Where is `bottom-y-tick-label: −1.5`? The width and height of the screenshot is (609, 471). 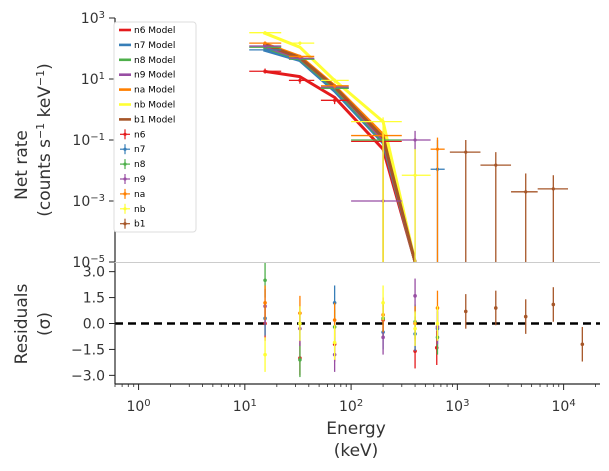
bottom-y-tick-label: −1.5 is located at coordinates (88, 350).